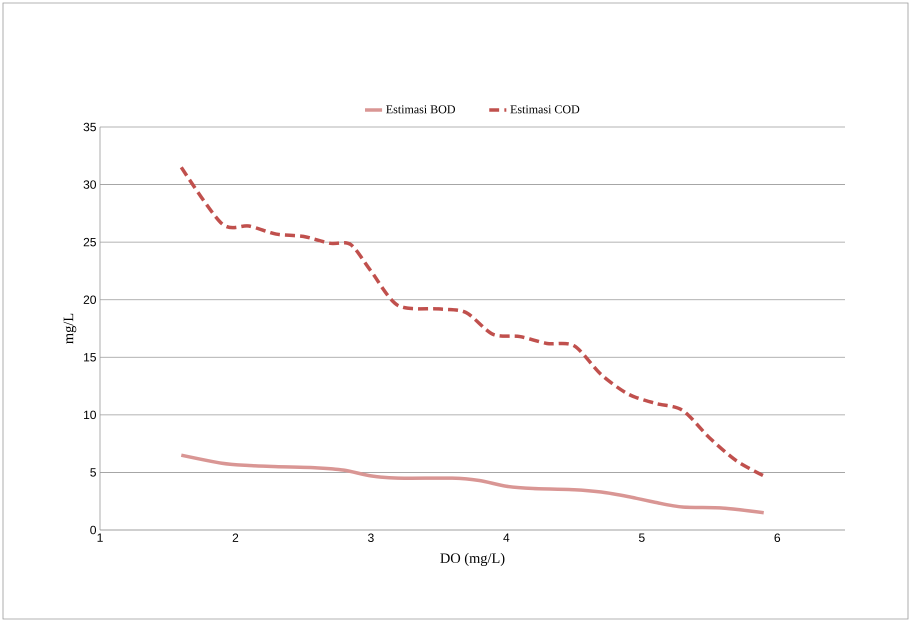 The image size is (911, 622). Describe the element at coordinates (641, 538) in the screenshot. I see `x-tick-label: 5` at that location.